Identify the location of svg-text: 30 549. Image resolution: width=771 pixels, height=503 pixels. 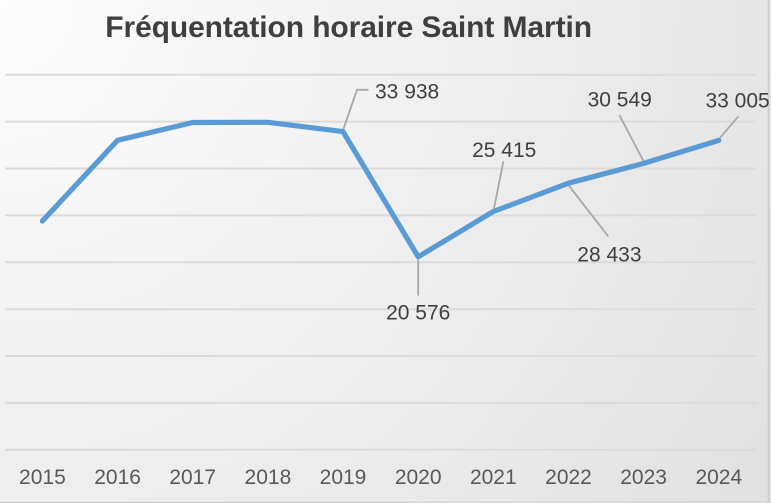
(620, 100).